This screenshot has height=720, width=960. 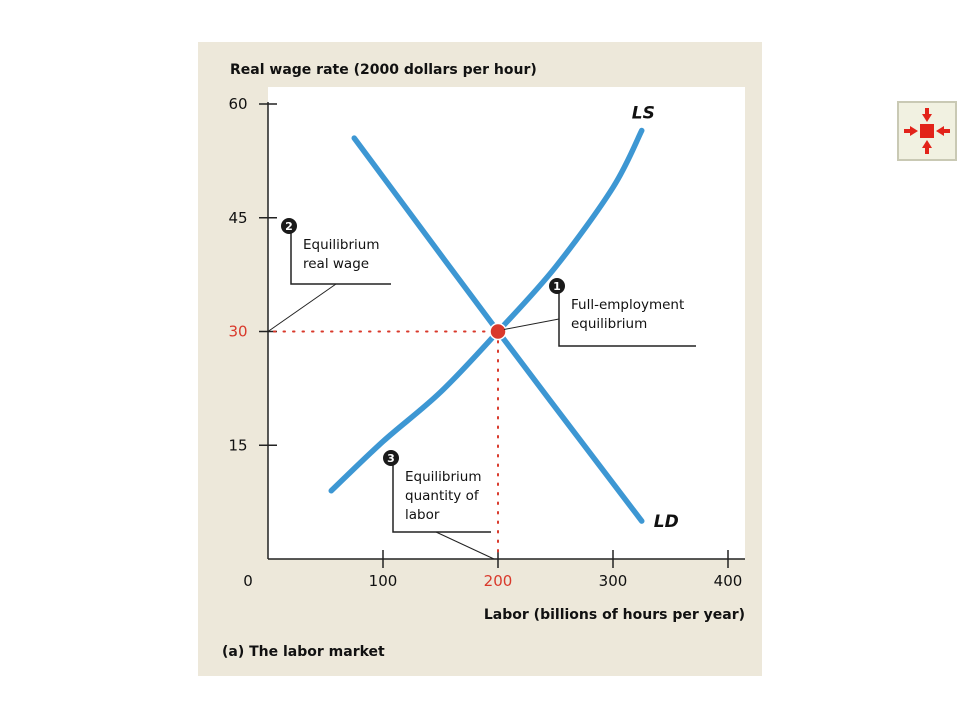 I want to click on callout-text-2: real wage, so click(x=336, y=264).